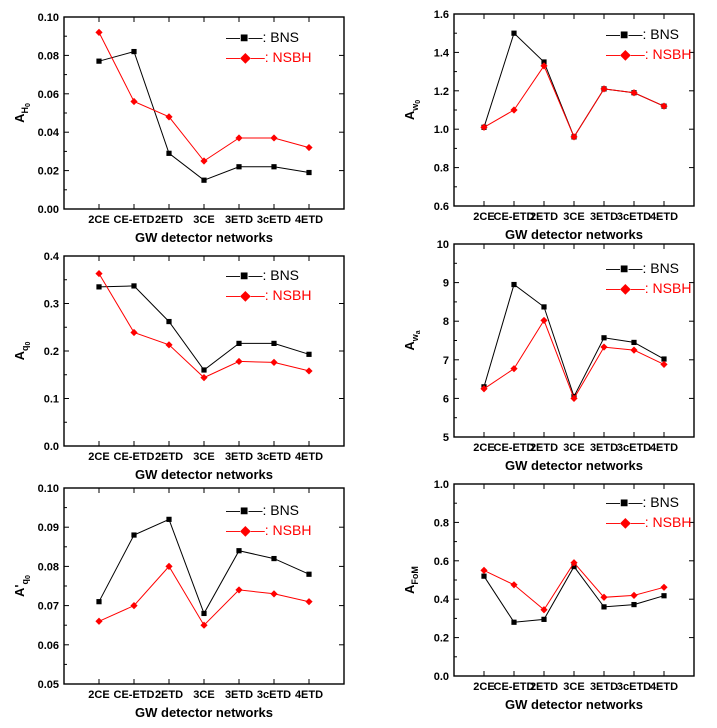  What do you see at coordinates (441, 639) in the screenshot?
I see `y-tick-label: 0.2` at bounding box center [441, 639].